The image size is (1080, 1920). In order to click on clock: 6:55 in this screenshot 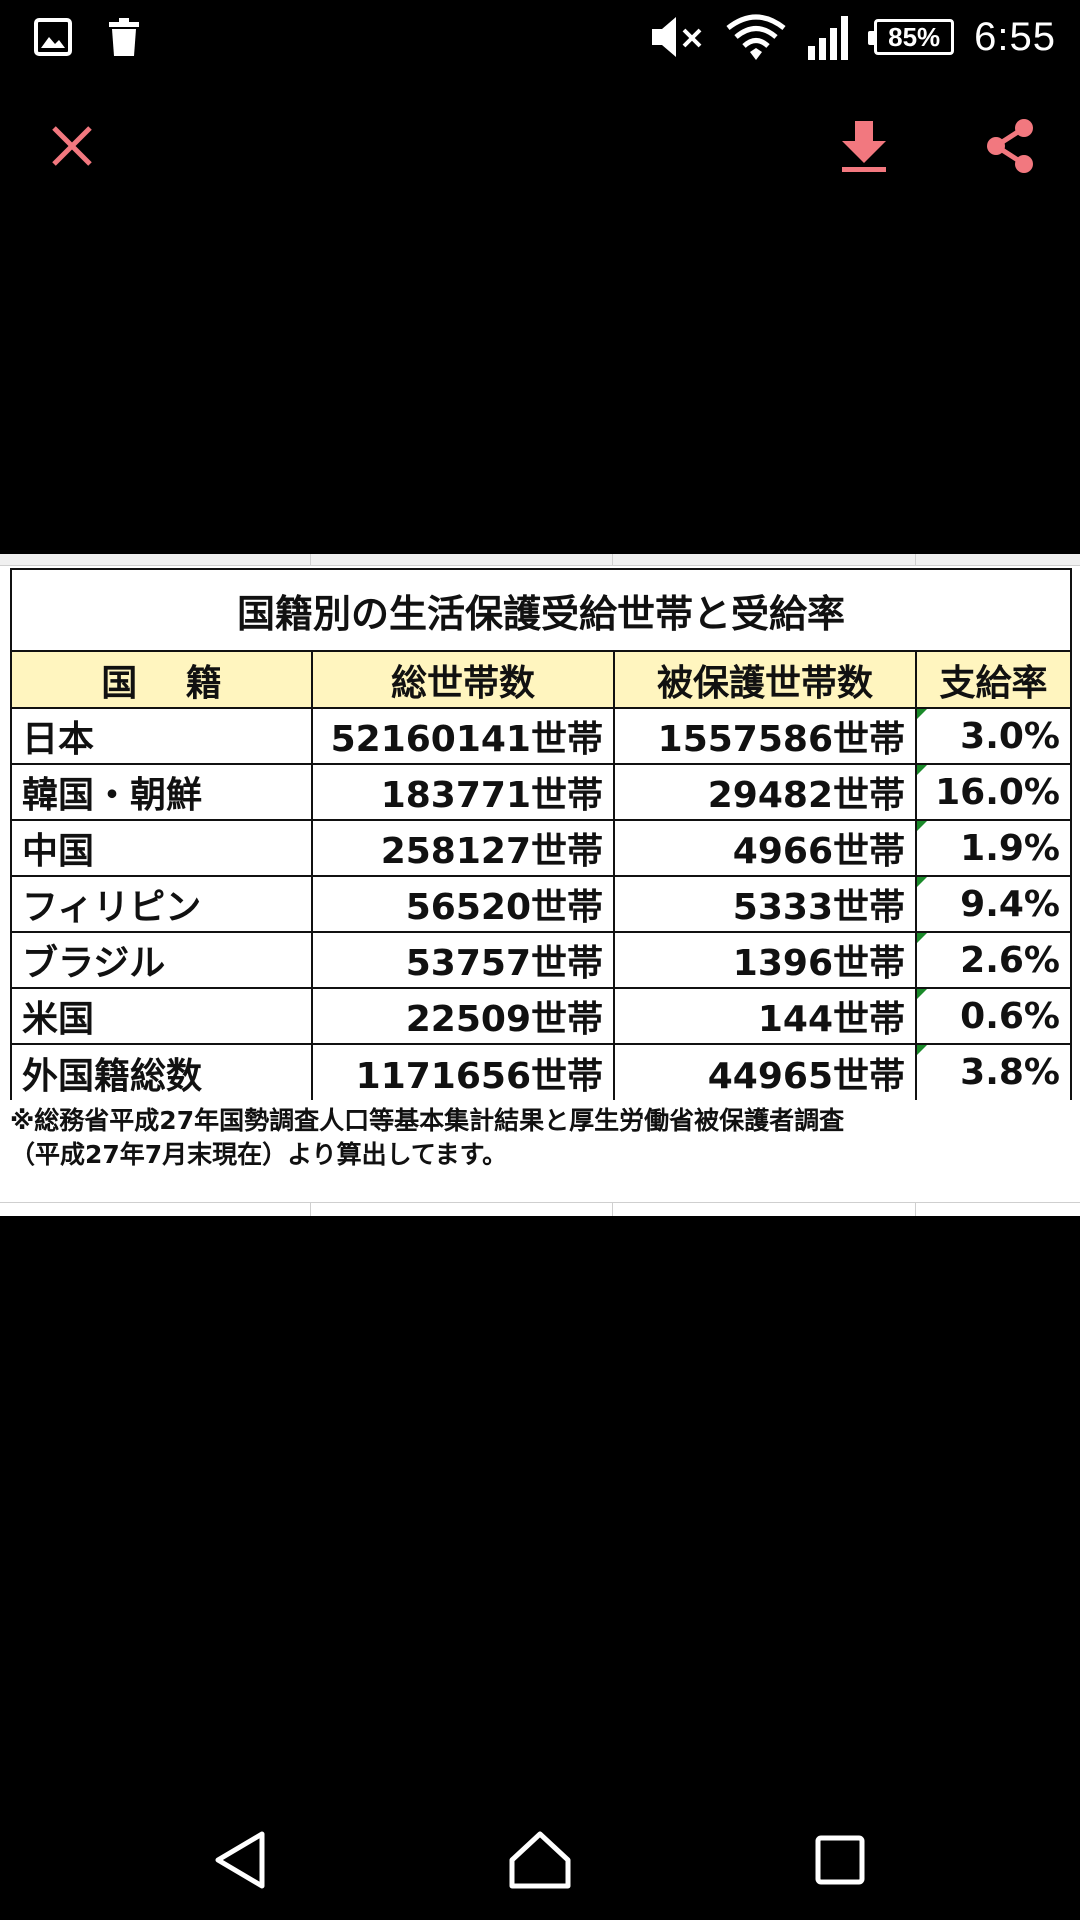, I will do `click(1015, 36)`.